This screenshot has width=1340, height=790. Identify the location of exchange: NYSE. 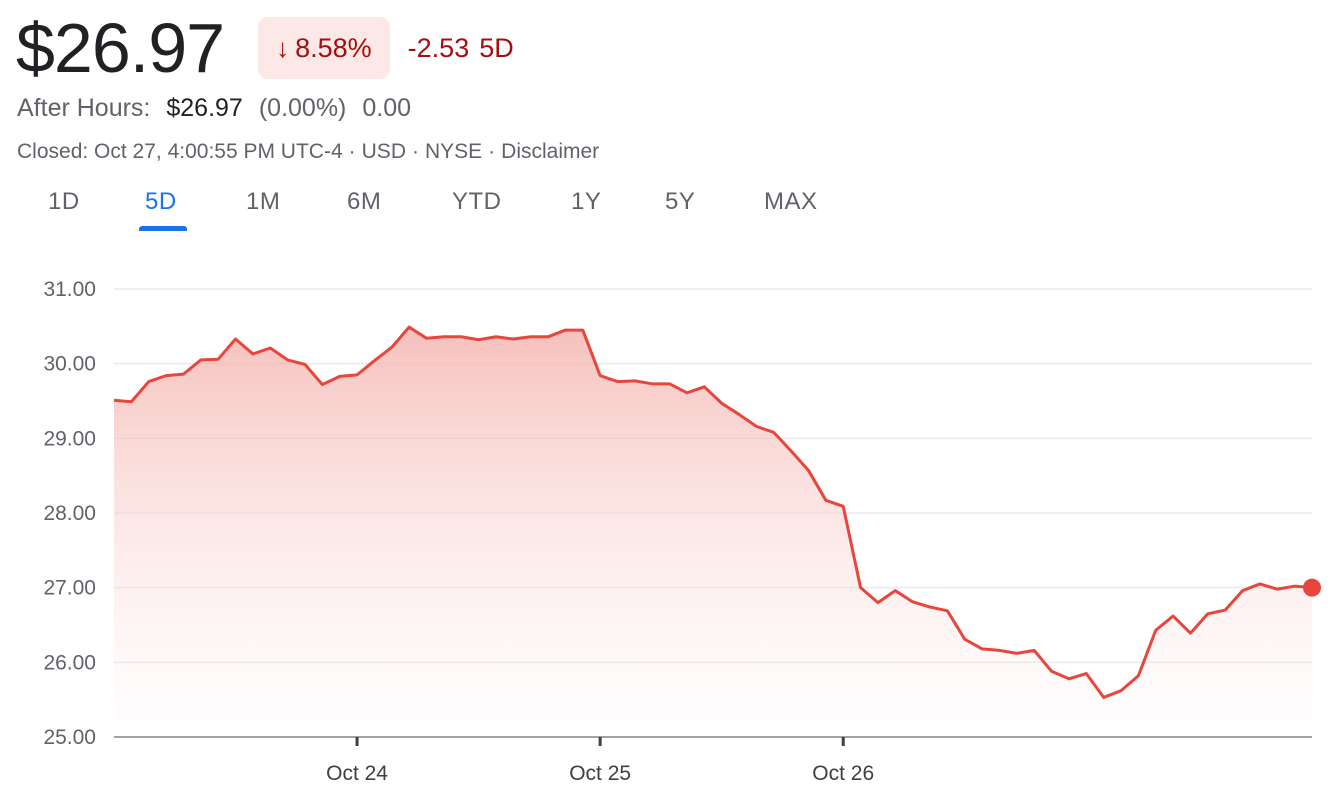
(453, 151).